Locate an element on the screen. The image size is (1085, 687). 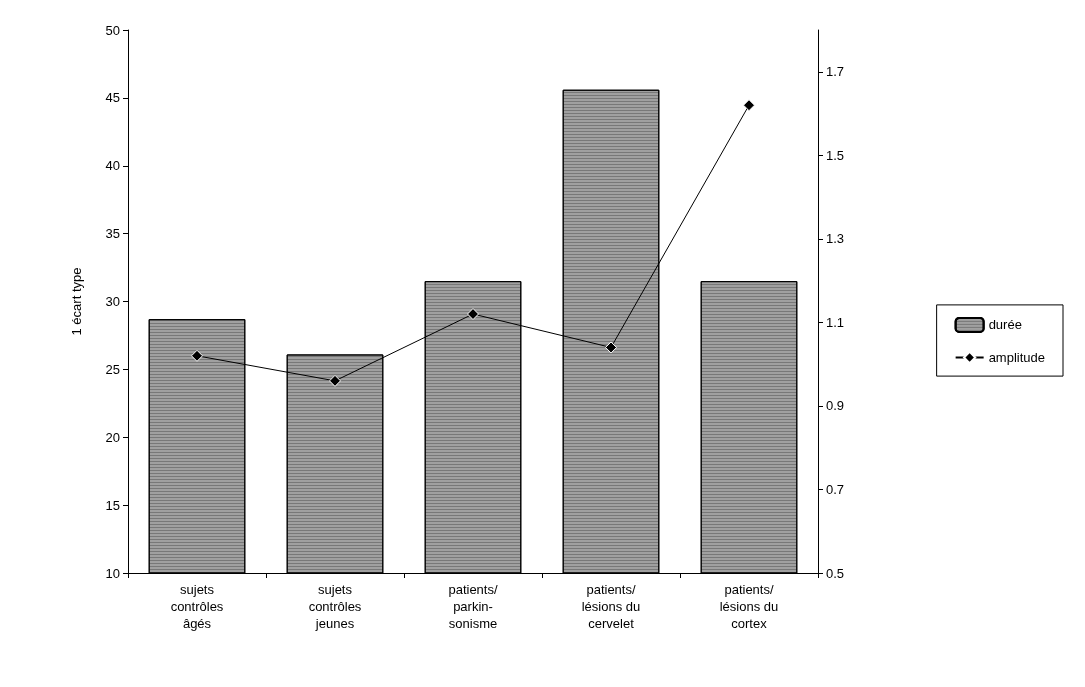
legend-label: amplitude is located at coordinates (1017, 357).